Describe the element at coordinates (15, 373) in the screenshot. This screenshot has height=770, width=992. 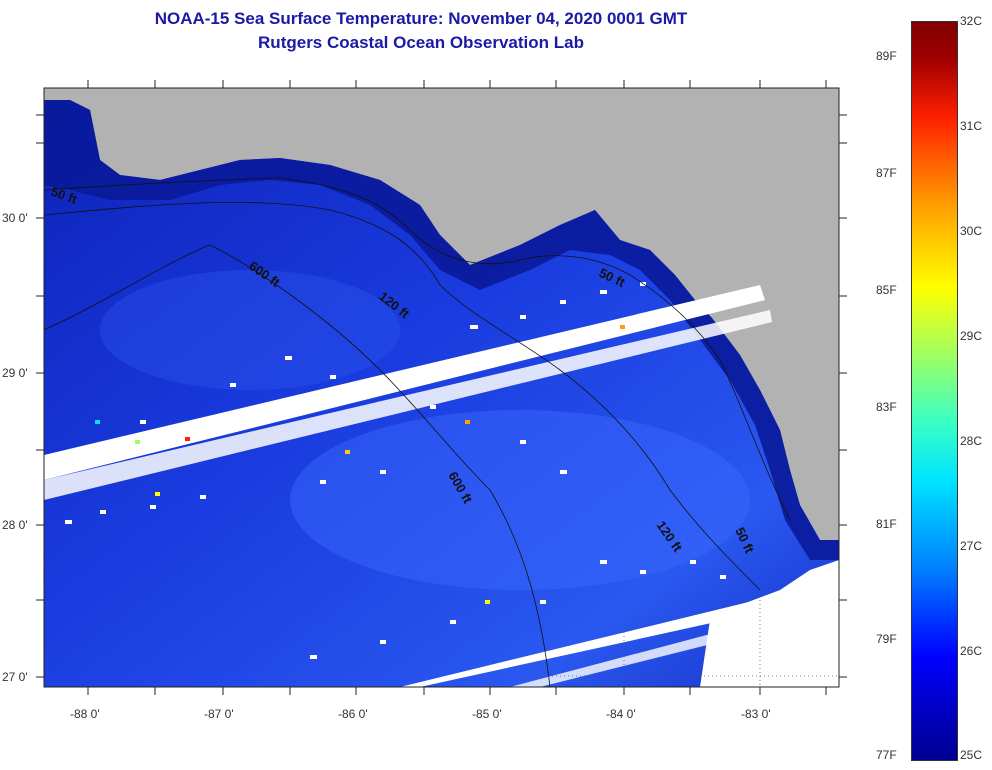
I see `lat-label: 29 0'` at that location.